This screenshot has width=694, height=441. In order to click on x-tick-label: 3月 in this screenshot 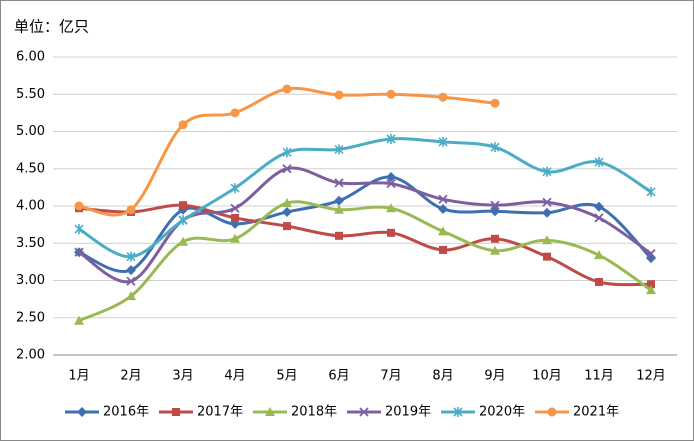, I will do `click(182, 376)`.